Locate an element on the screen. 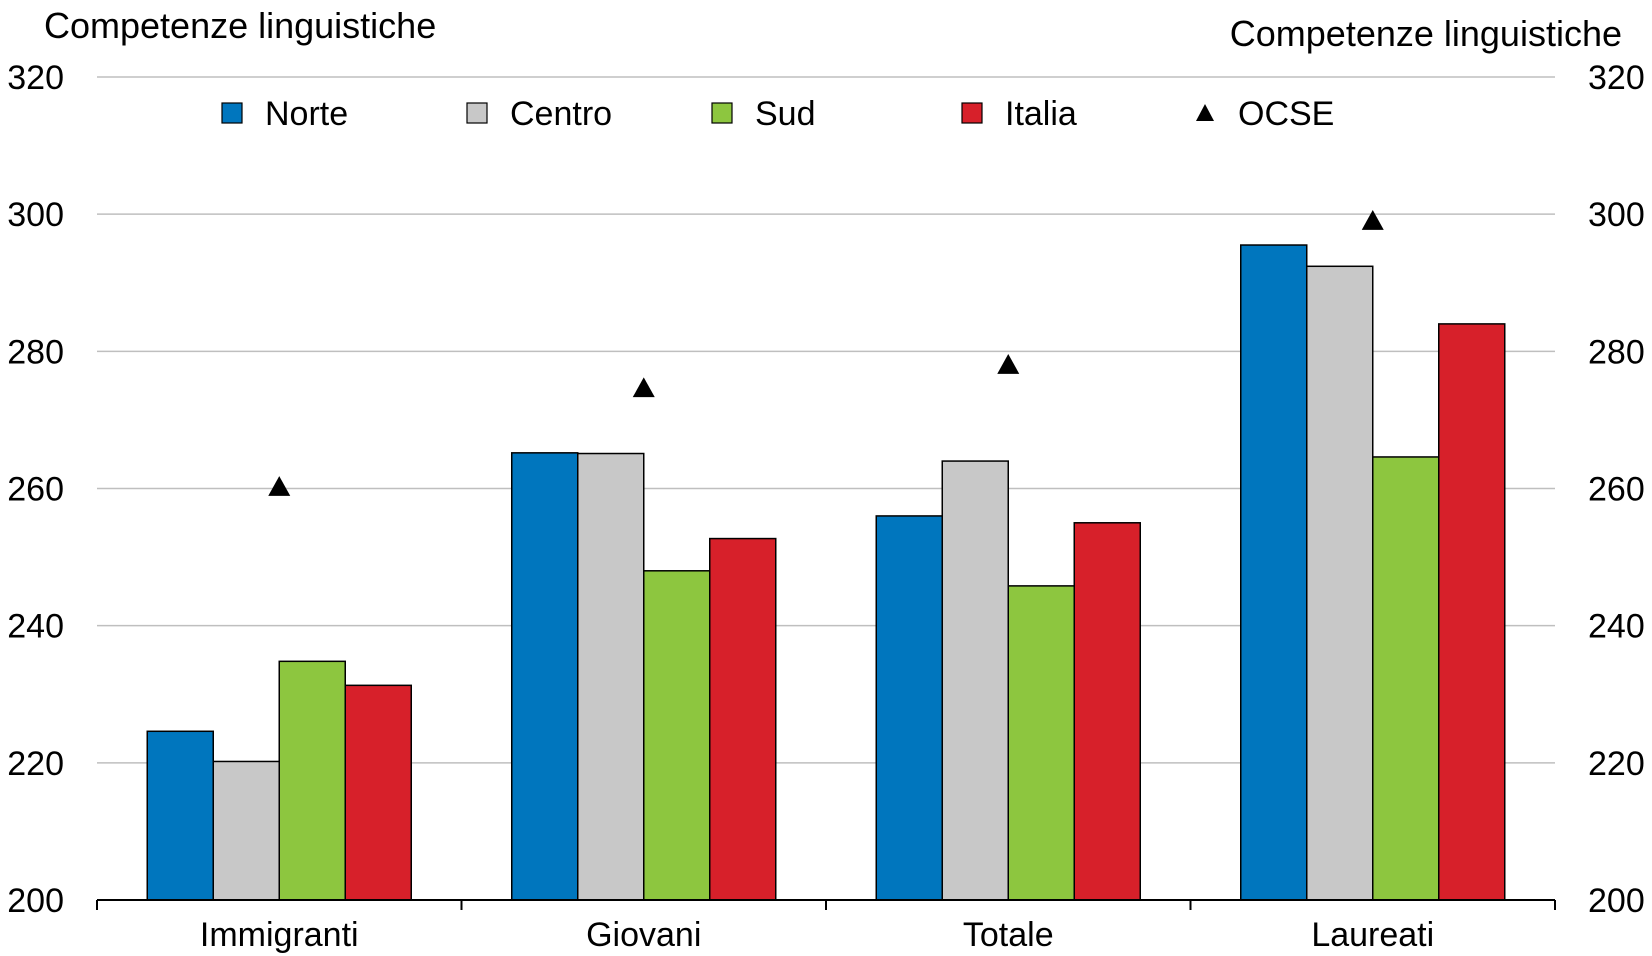 The image size is (1652, 956). legend-swatch-ocse is located at coordinates (1205, 112).